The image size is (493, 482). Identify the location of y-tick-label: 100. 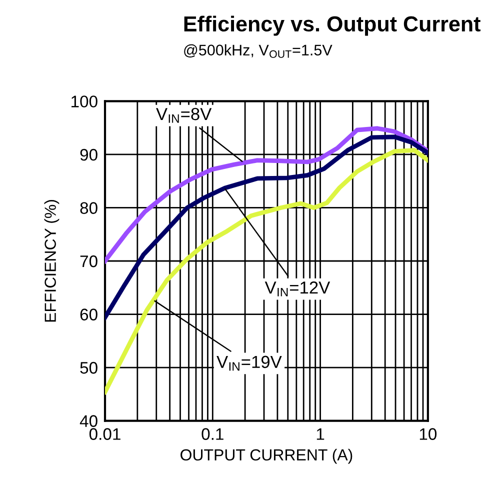
(85, 102).